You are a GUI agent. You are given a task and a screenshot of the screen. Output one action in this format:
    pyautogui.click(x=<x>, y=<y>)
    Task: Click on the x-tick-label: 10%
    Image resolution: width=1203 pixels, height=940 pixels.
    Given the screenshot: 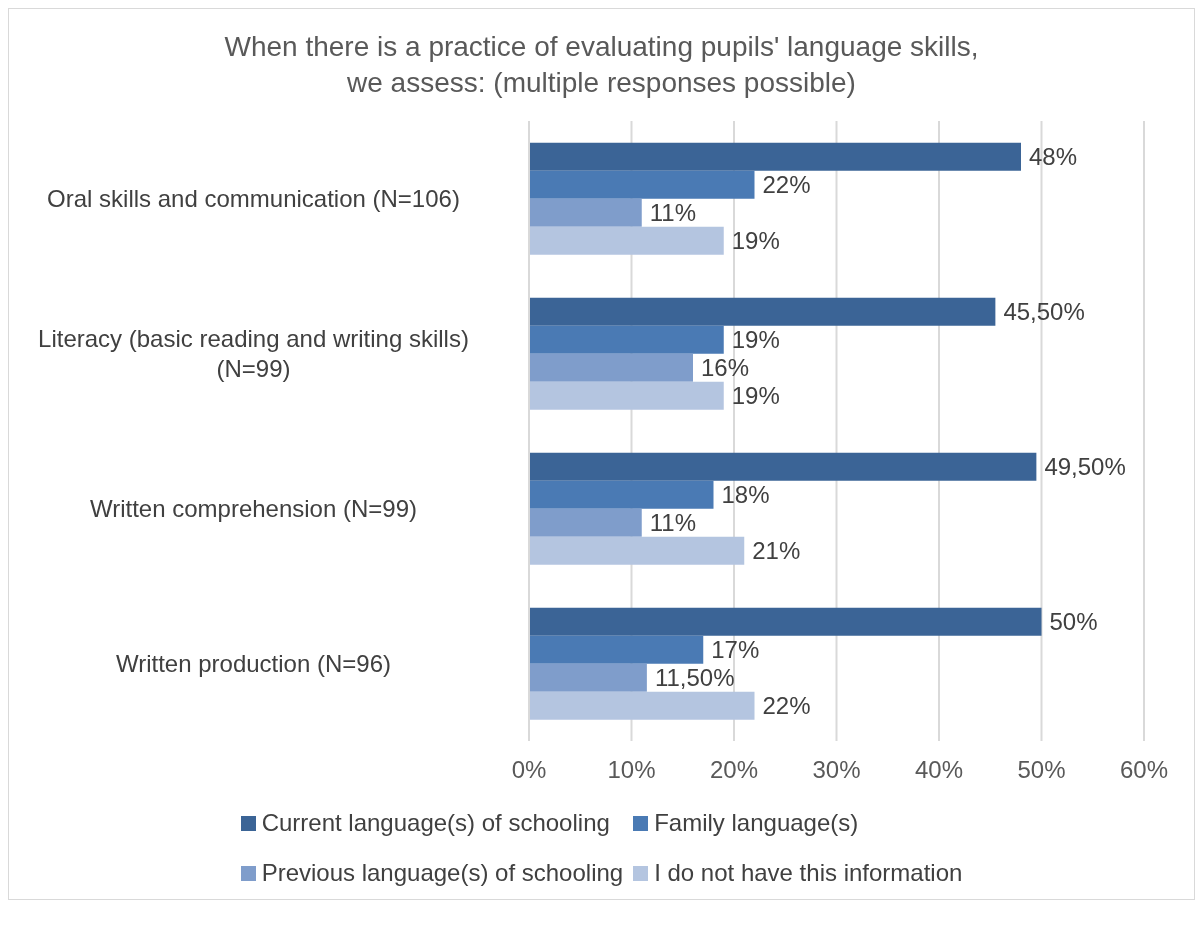 What is the action you would take?
    pyautogui.click(x=631, y=770)
    